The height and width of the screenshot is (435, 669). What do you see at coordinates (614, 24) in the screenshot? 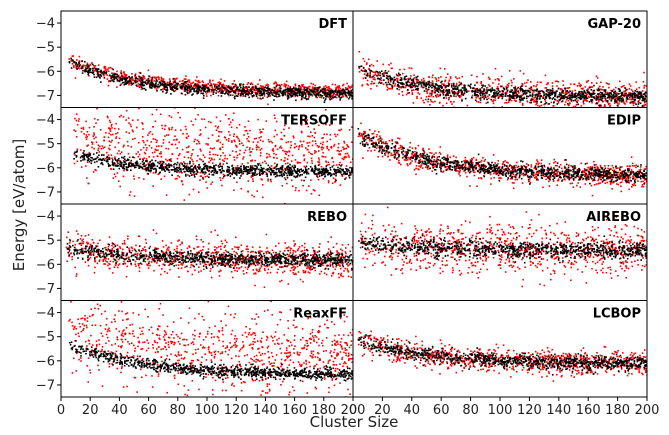
I see `panel-title: GAP-20` at bounding box center [614, 24].